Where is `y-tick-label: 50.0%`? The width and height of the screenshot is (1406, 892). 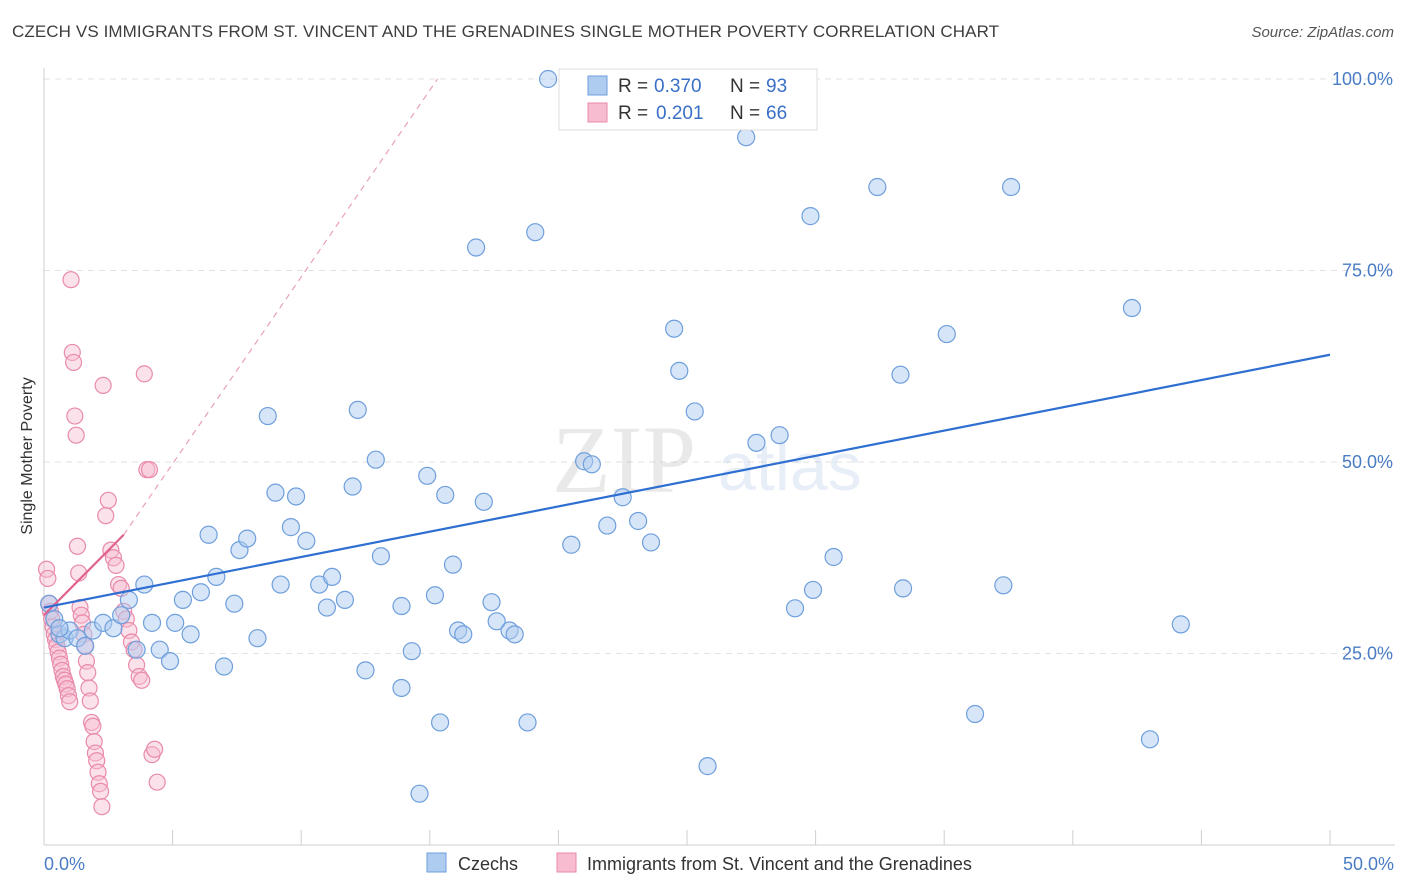
y-tick-label: 50.0% is located at coordinates (1367, 462).